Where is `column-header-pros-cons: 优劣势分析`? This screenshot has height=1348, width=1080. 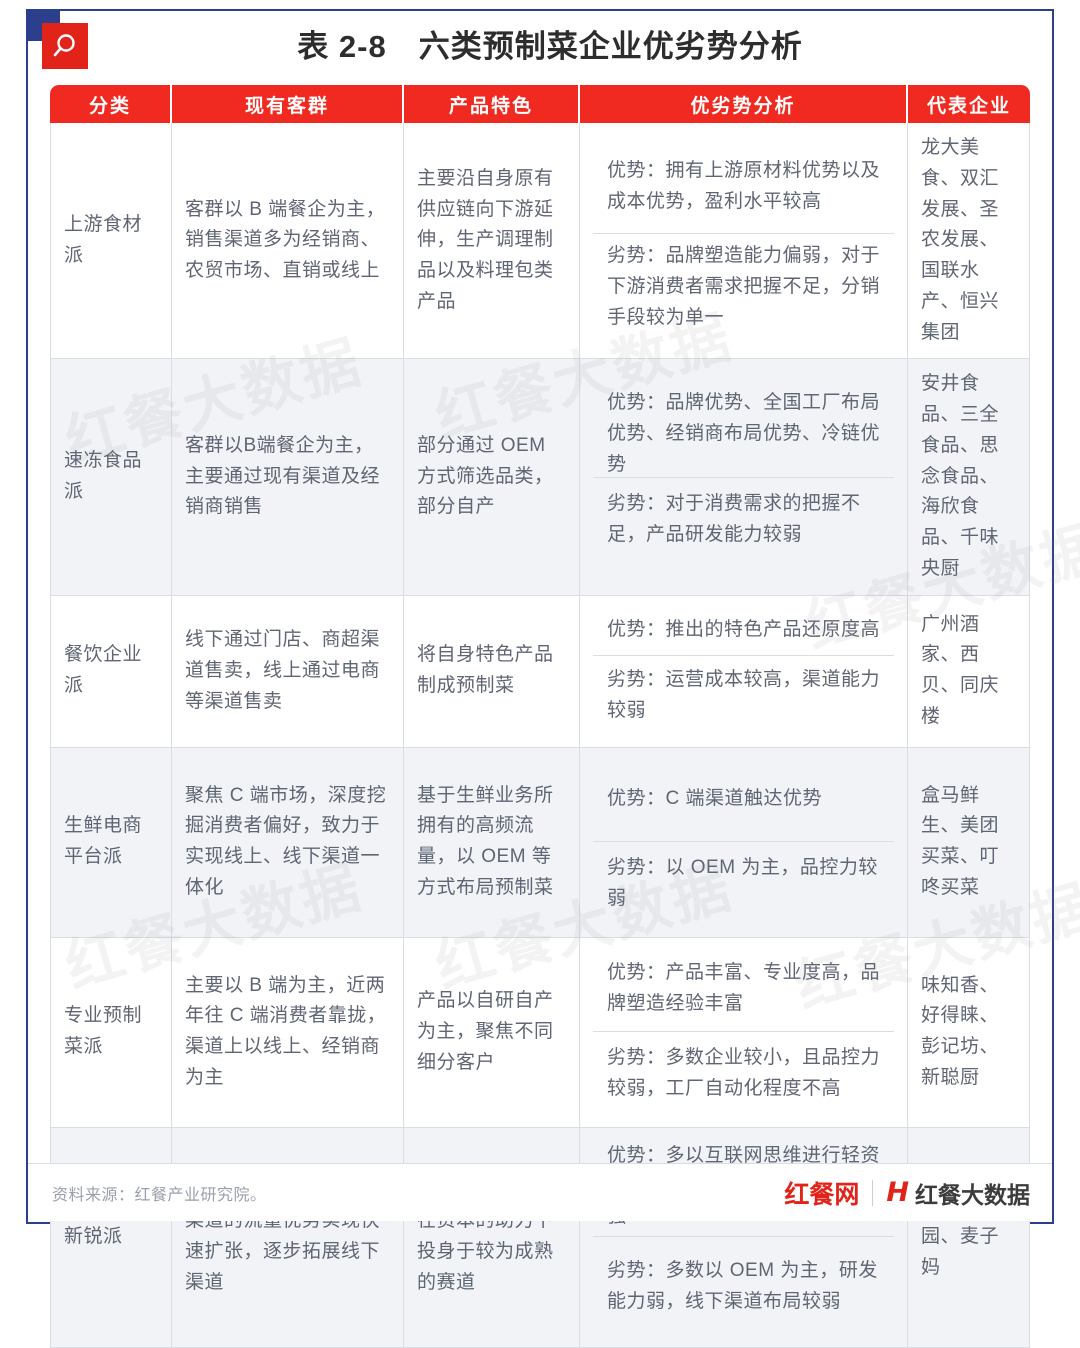 column-header-pros-cons: 优劣势分析 is located at coordinates (744, 104).